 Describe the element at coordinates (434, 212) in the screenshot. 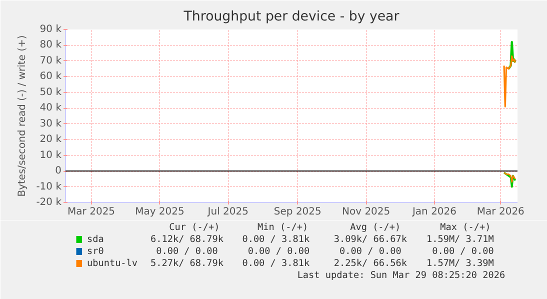

I see `x-tick-label: Jan 2026` at that location.